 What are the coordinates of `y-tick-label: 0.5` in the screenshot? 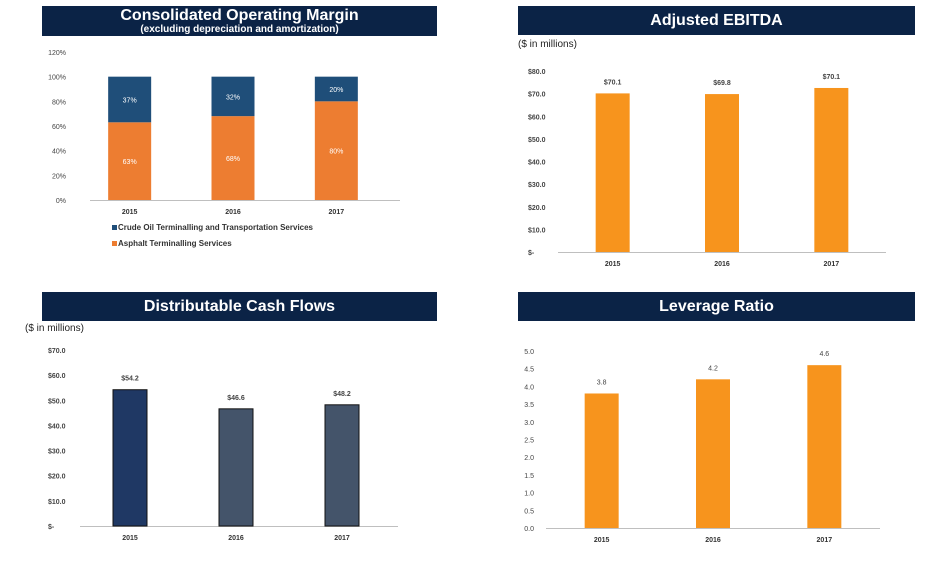 It's located at (529, 511).